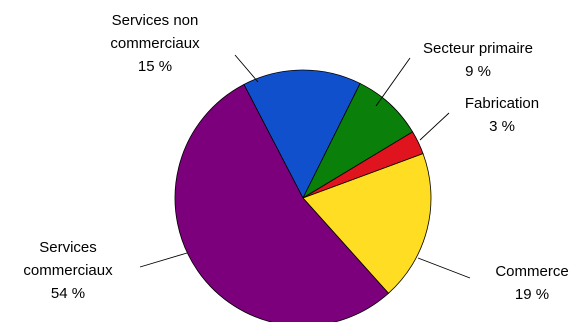  What do you see at coordinates (478, 71) in the screenshot?
I see `slice-value-label-1: 9 %` at bounding box center [478, 71].